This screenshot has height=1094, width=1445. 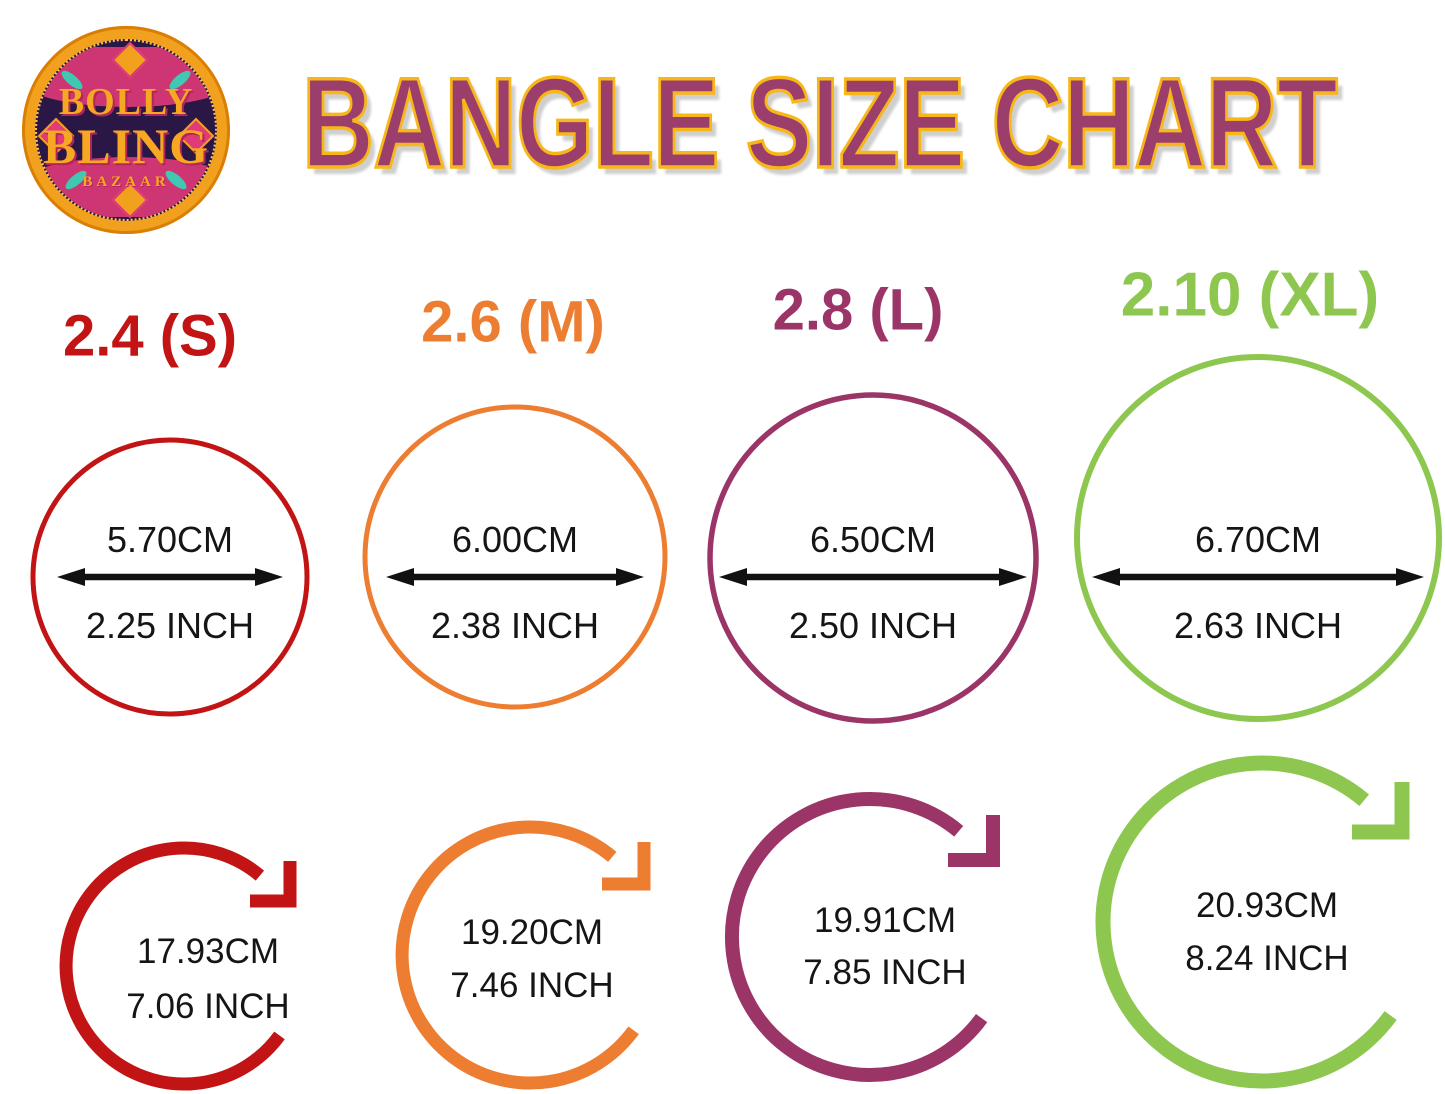 What do you see at coordinates (532, 985) in the screenshot?
I see `circumference-inch-medium: 7.46 INCH` at bounding box center [532, 985].